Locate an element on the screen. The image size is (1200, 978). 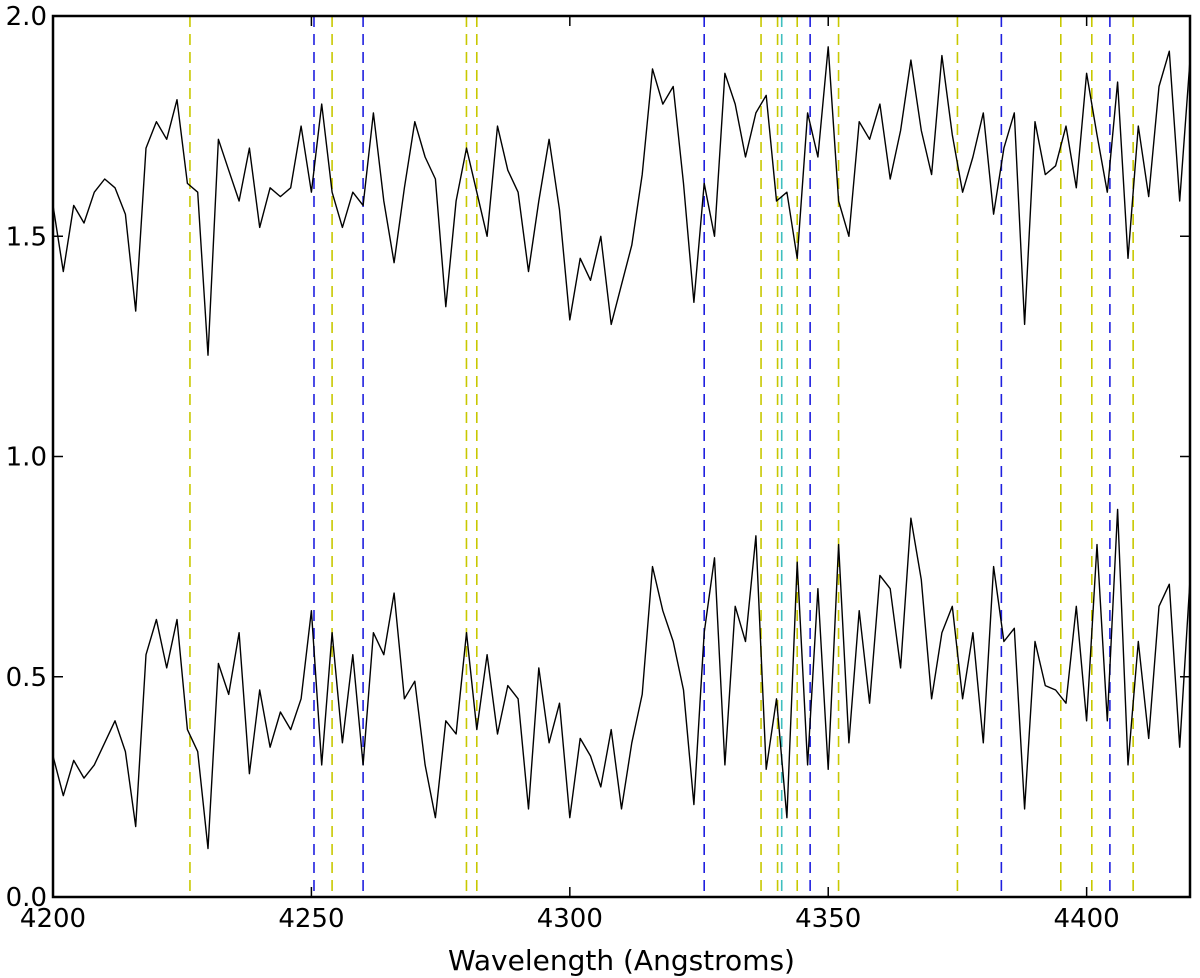
y-tick-label: 2.0 is located at coordinates (26, 17).